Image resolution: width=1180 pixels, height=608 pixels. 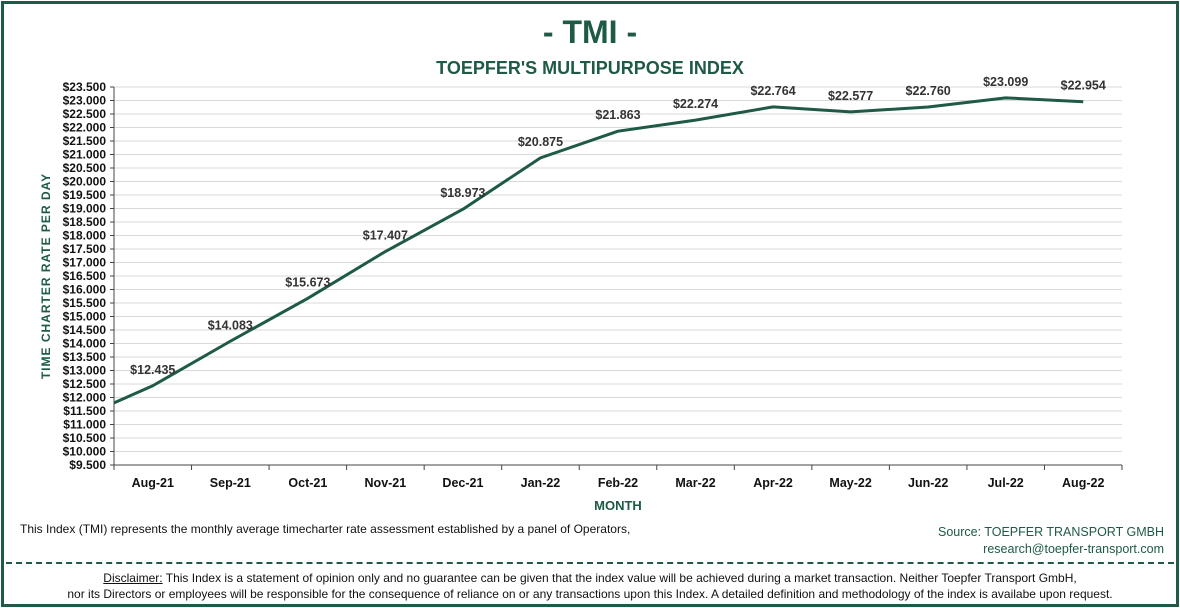 What do you see at coordinates (85, 222) in the screenshot?
I see `y-tick-label: $18.500` at bounding box center [85, 222].